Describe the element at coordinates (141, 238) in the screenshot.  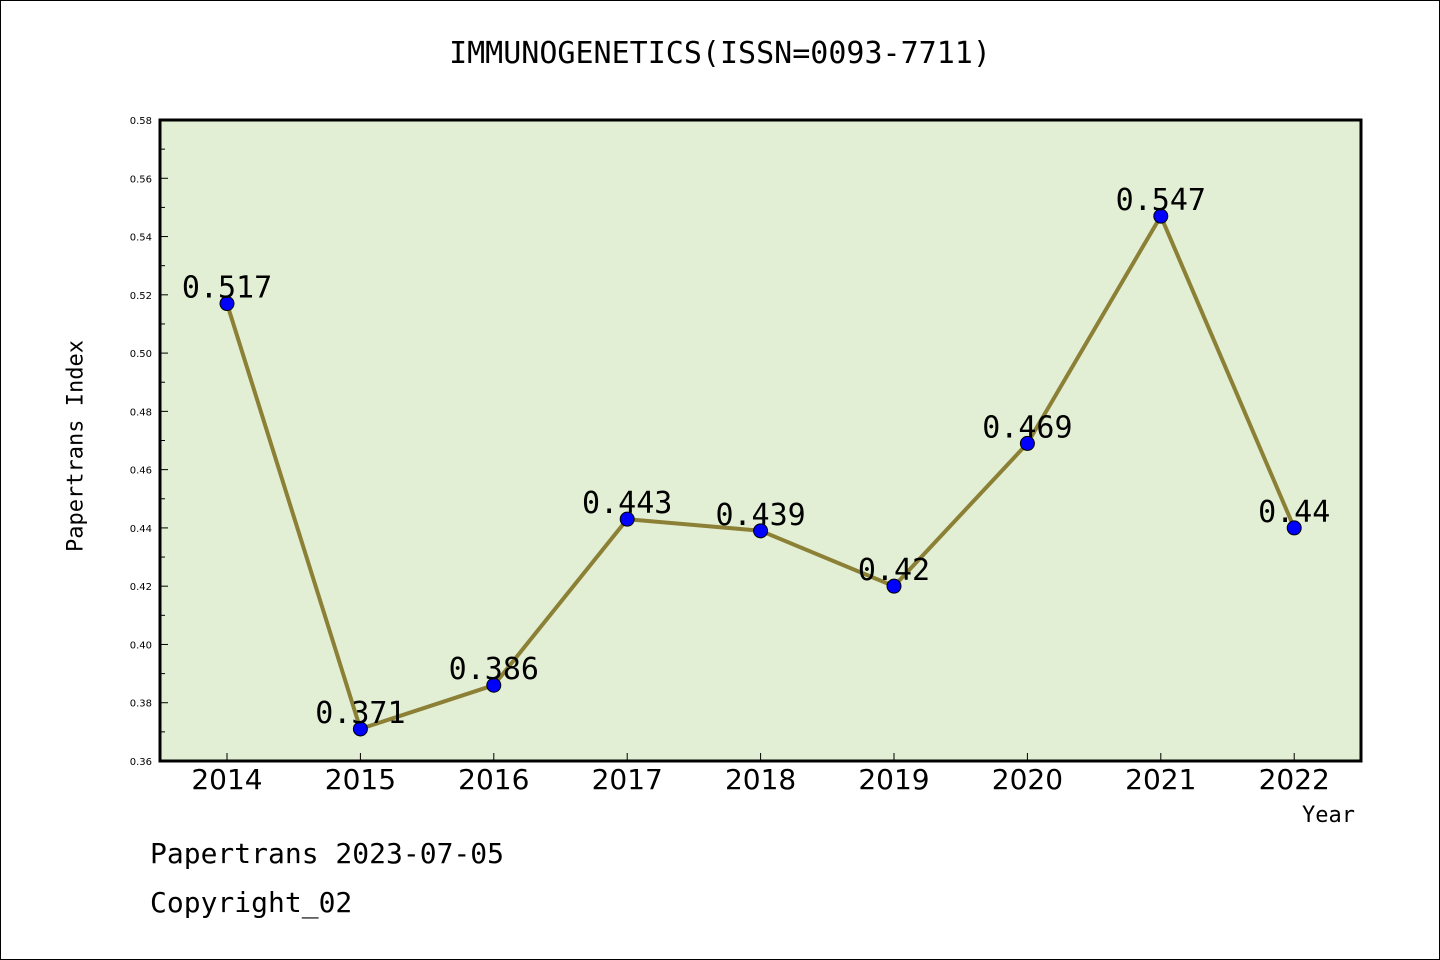
I see `y-tick-label: 0.54` at that location.